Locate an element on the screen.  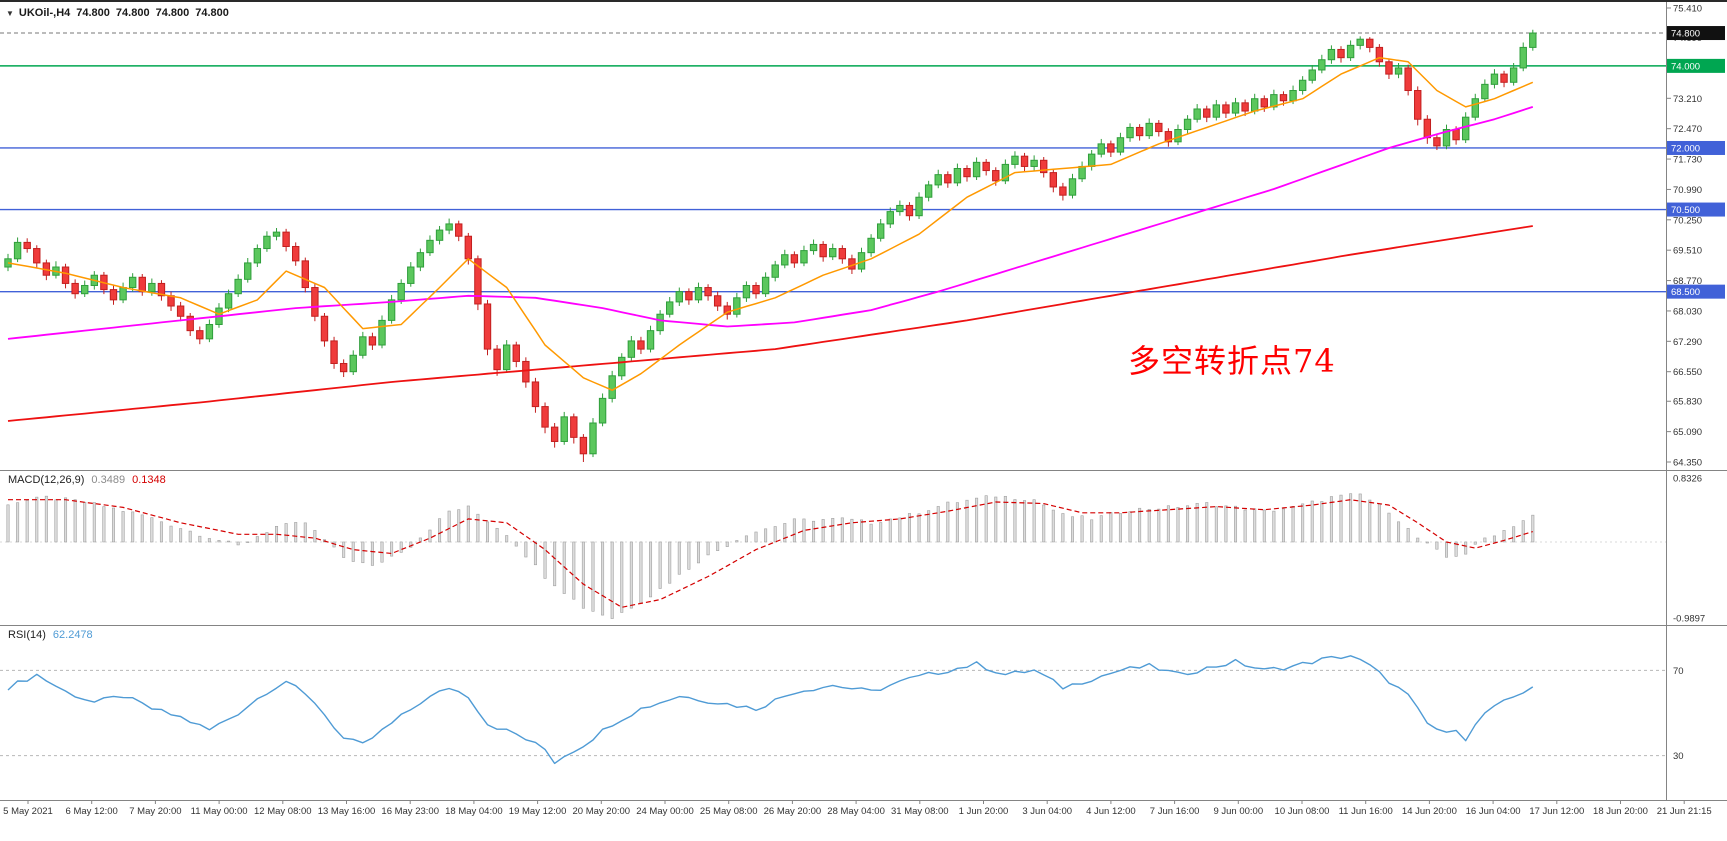
rsi-line is located at coordinates (770, 710).